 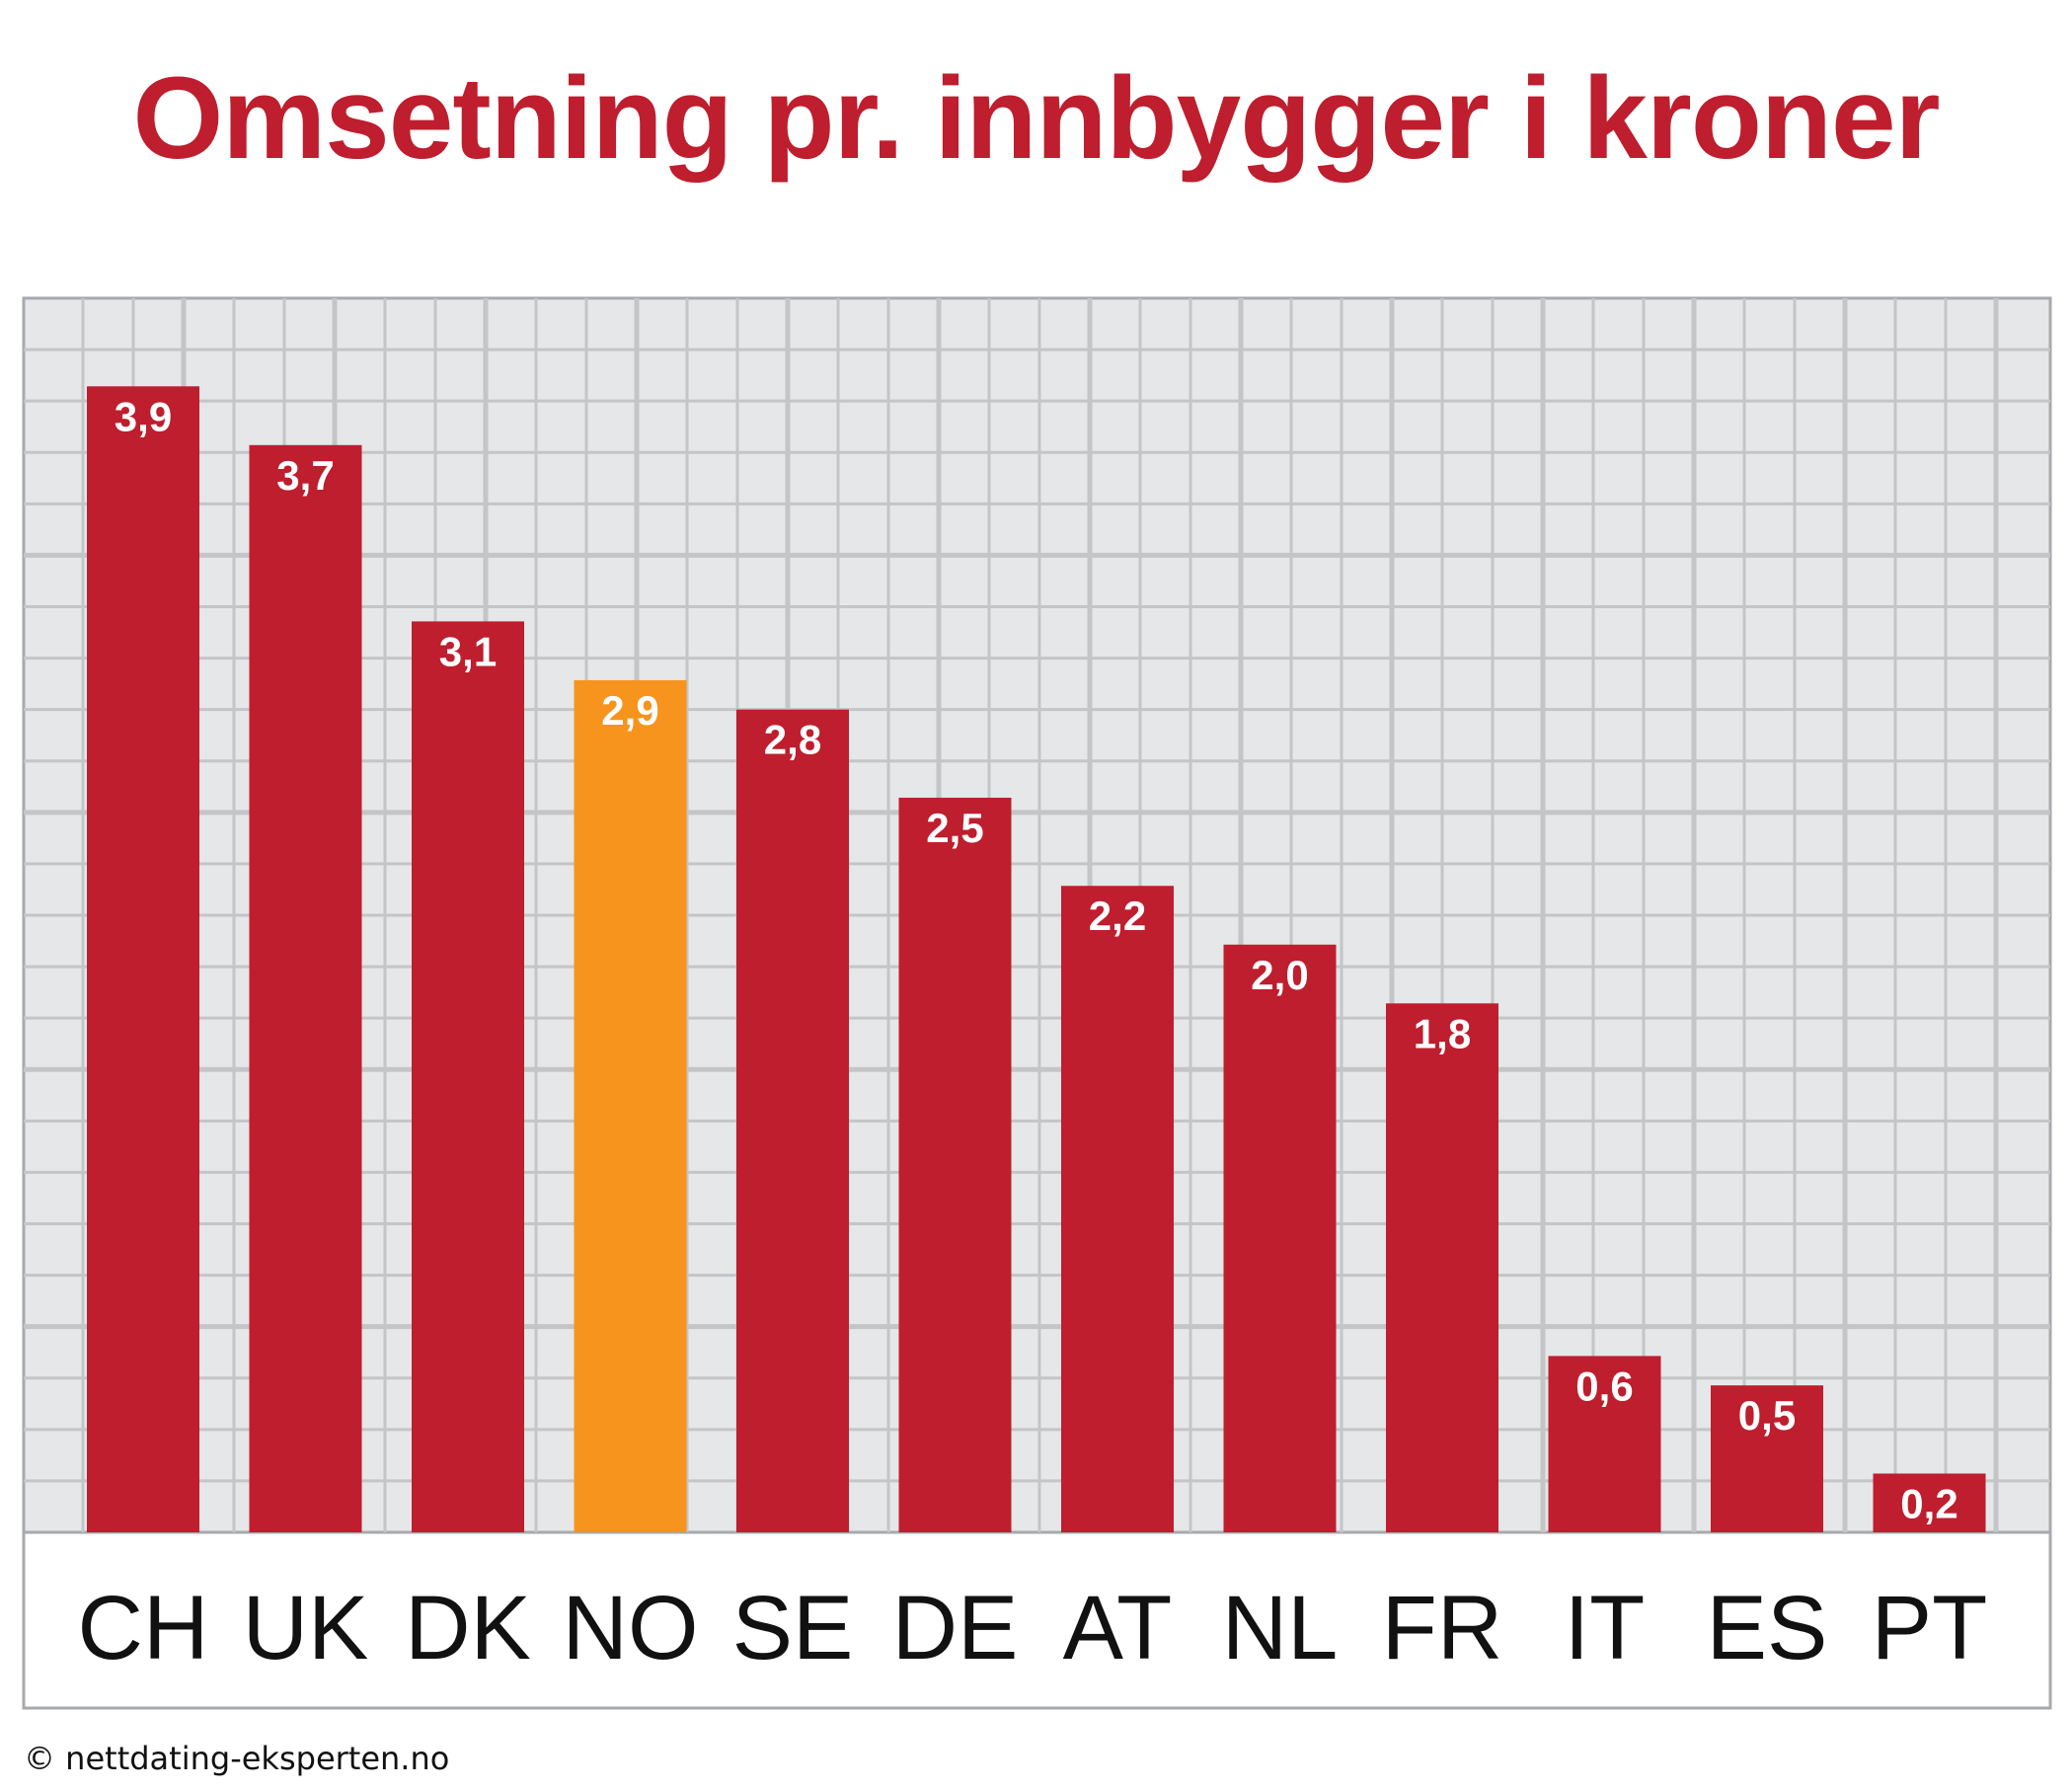 What do you see at coordinates (468, 1628) in the screenshot?
I see `category-label-dk: DK` at bounding box center [468, 1628].